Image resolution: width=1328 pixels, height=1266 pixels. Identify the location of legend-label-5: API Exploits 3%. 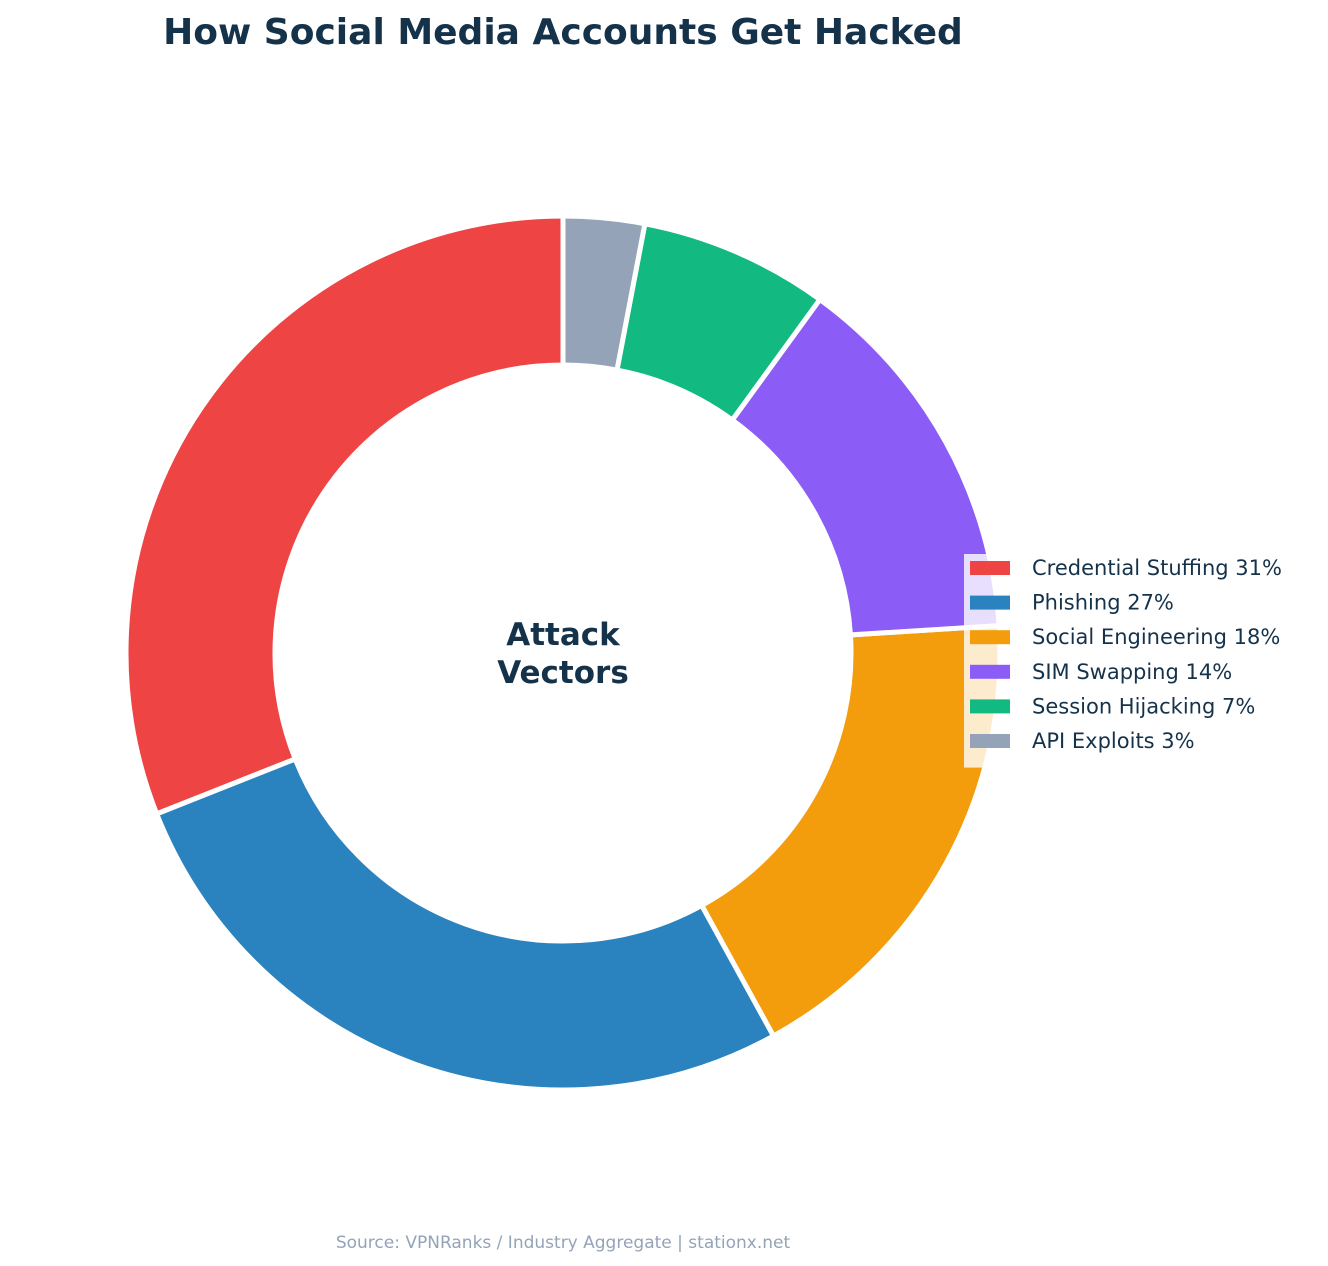
(1113, 741).